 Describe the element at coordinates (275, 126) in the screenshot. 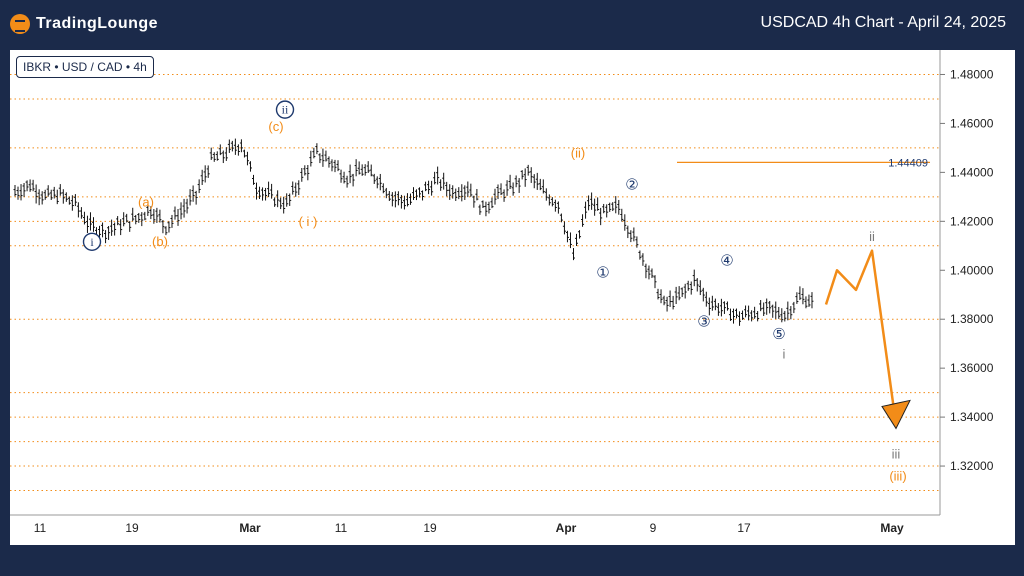

I see `wave-label: (c)` at that location.